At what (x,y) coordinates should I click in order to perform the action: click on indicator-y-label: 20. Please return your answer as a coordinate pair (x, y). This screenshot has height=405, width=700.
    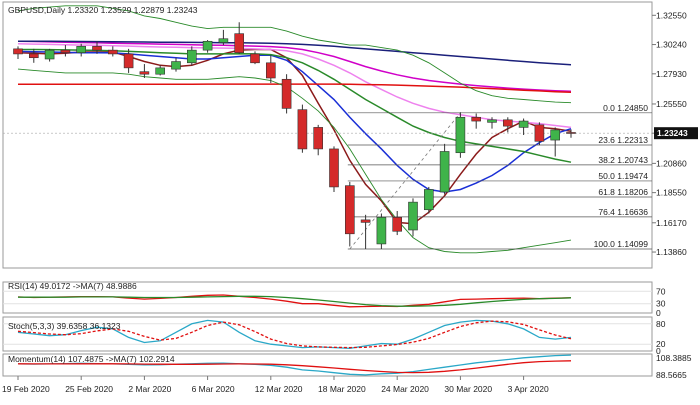
    Looking at the image, I should click on (661, 344).